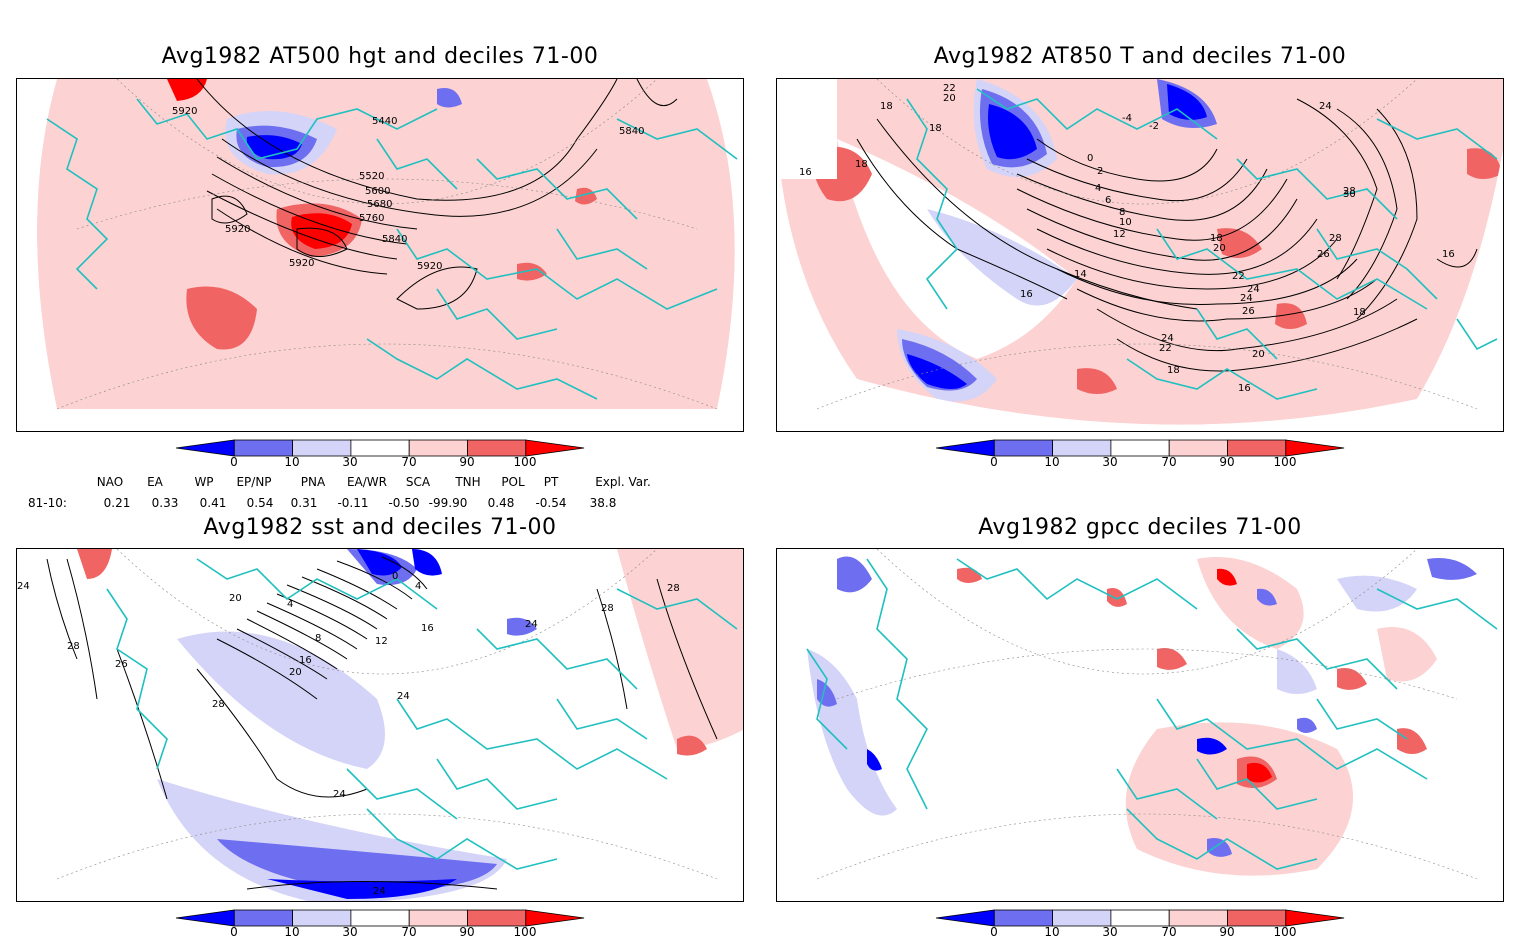  I want to click on colorbar-bottom-left: 0 10 30 70 90 100, so click(380, 924).